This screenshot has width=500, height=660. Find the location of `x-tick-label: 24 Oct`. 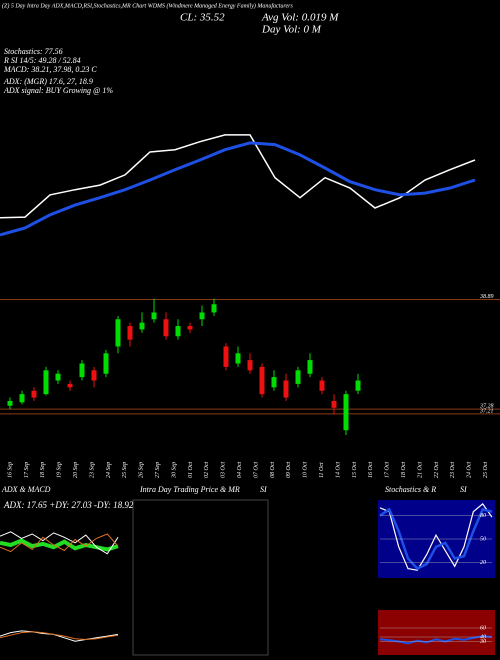

x-tick-label: 24 Oct is located at coordinates (469, 470).